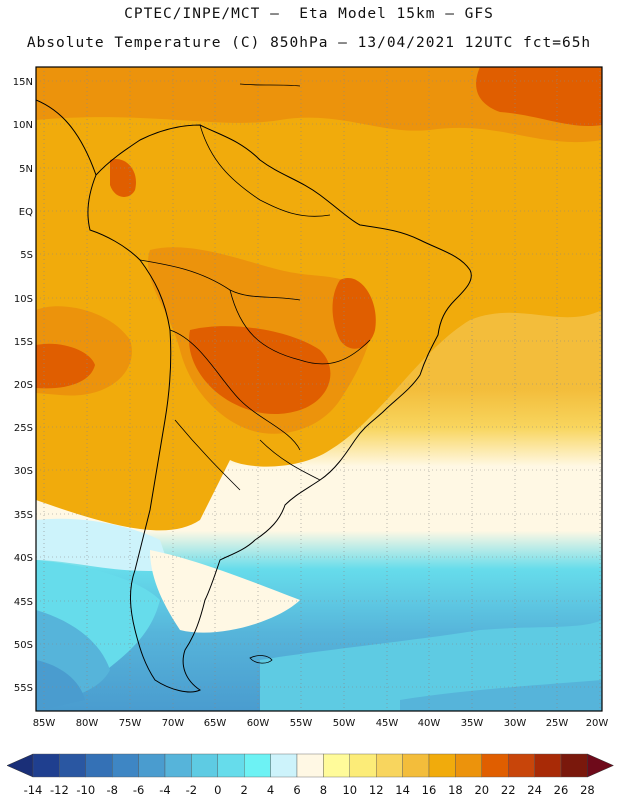 The height and width of the screenshot is (800, 618). I want to click on lon-label: 50W, so click(344, 723).